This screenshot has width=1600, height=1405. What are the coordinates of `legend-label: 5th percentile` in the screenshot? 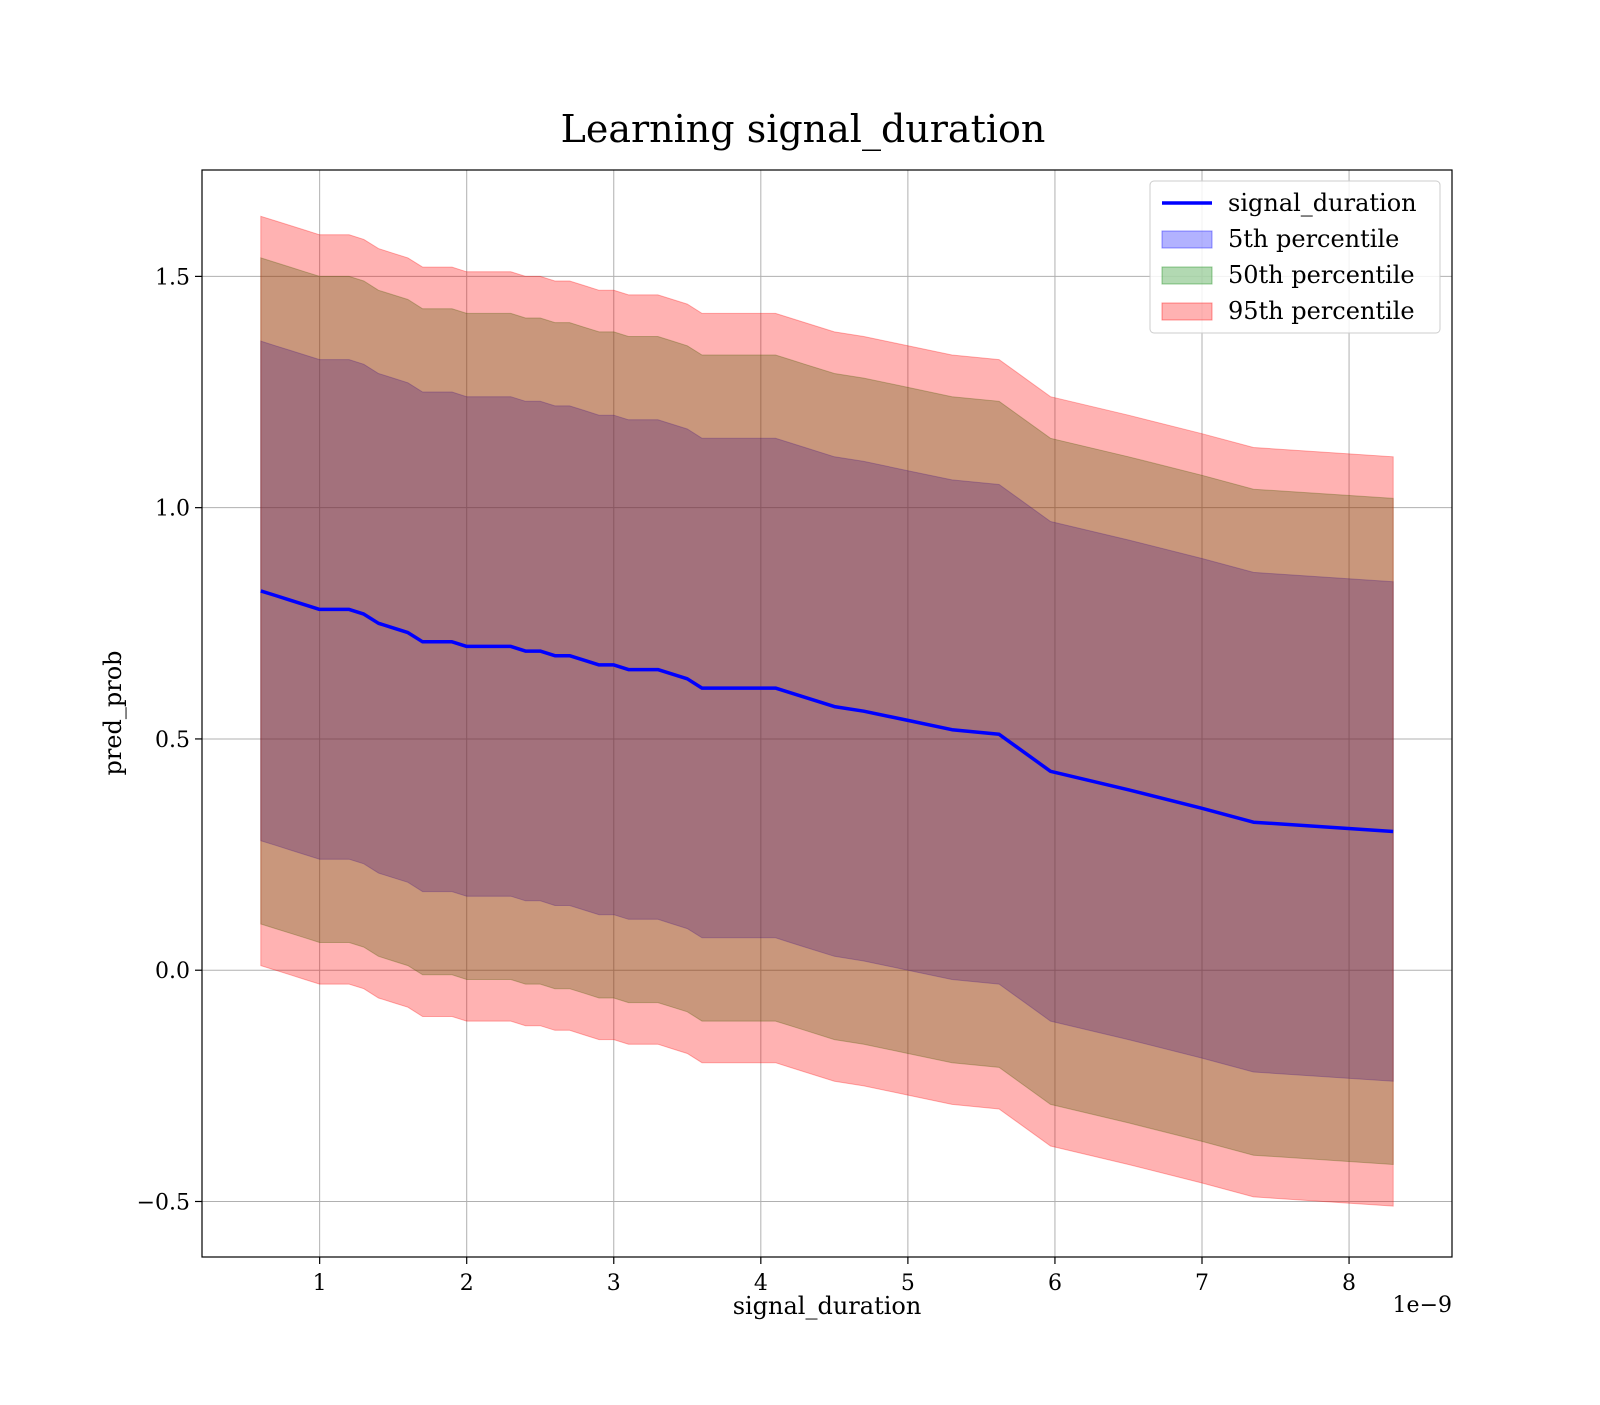 It's located at (1313, 239).